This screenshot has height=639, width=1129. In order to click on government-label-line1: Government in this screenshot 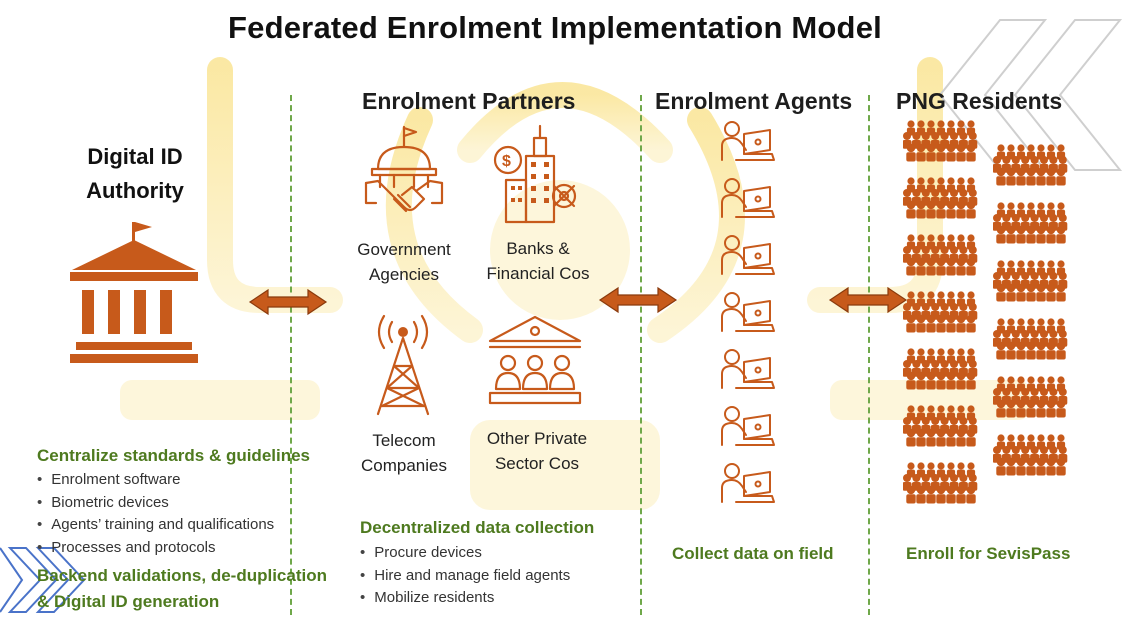, I will do `click(404, 249)`.